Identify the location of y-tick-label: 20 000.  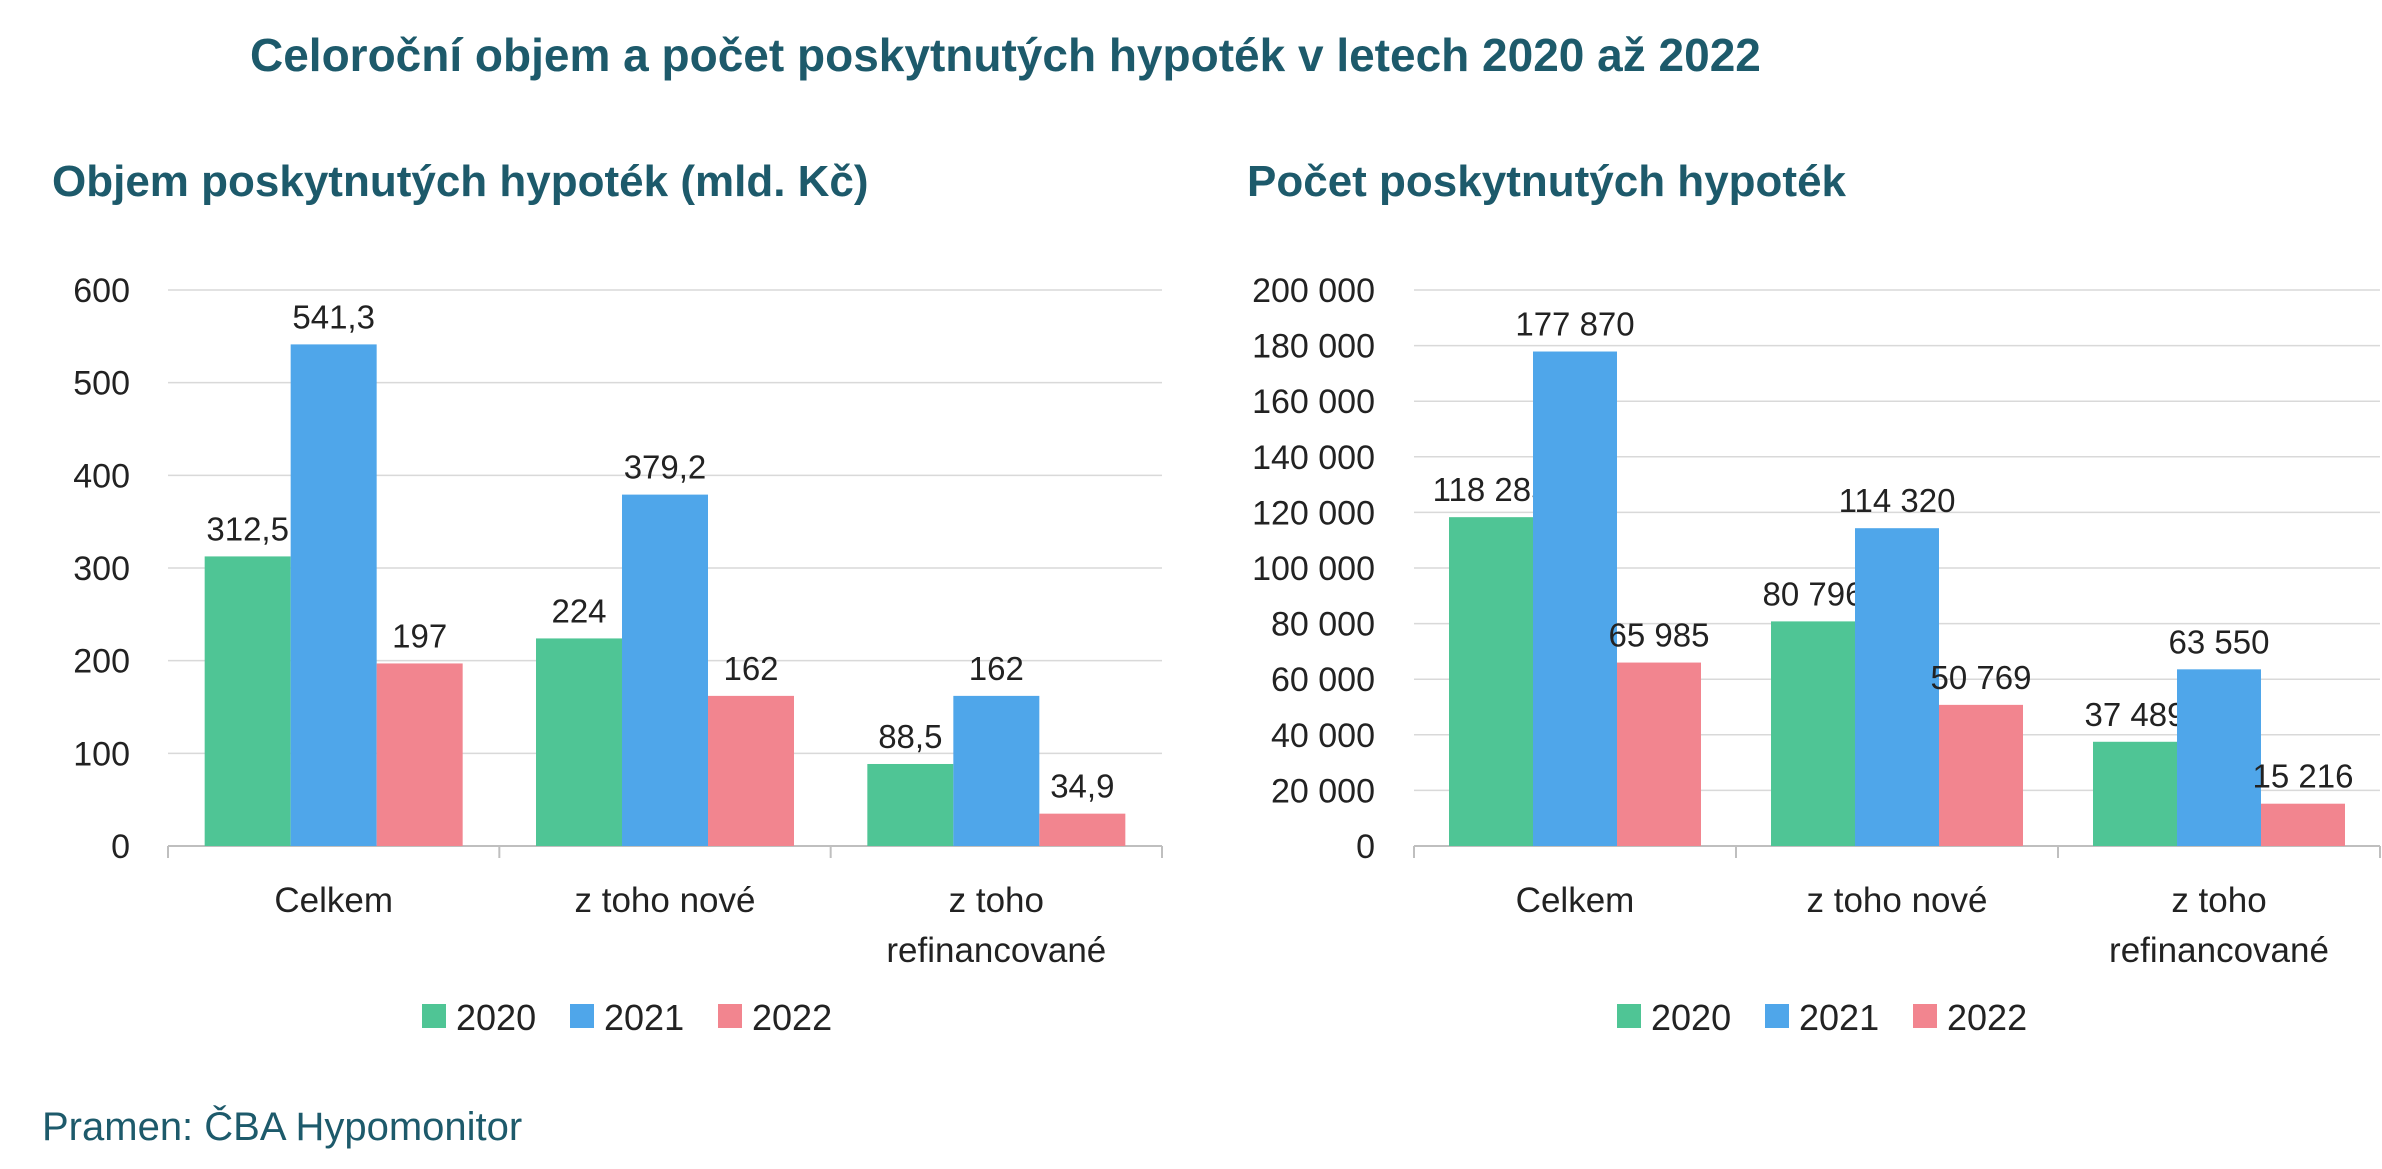
(1323, 791).